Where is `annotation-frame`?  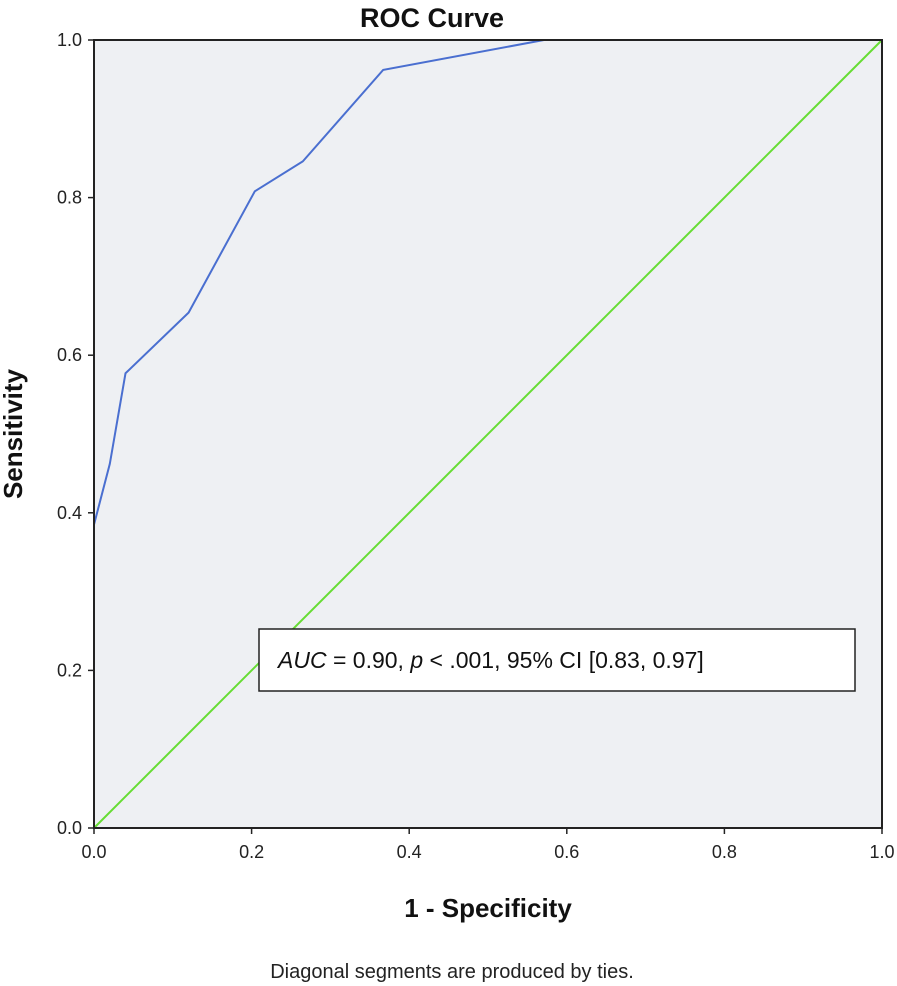
annotation-frame is located at coordinates (557, 660).